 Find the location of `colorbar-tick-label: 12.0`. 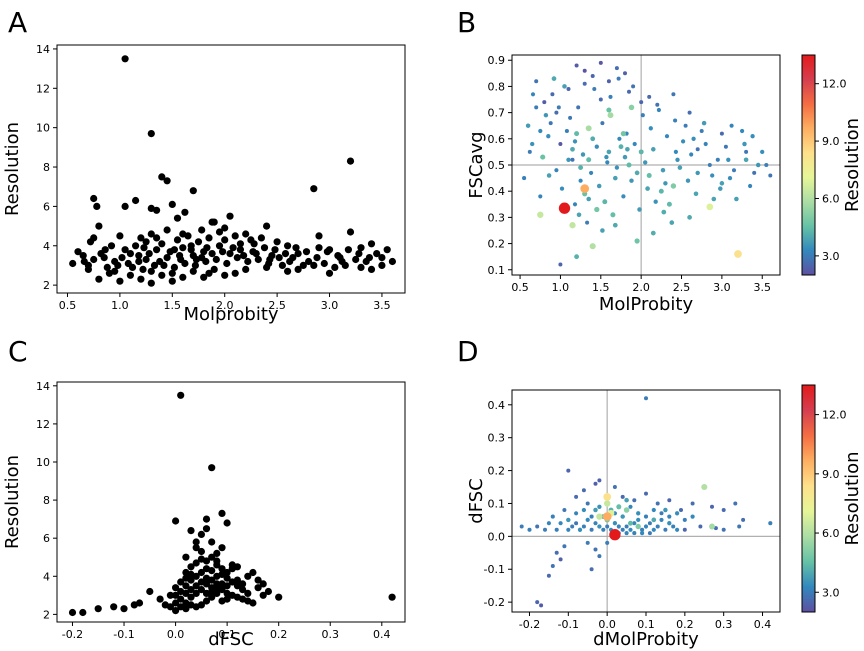

colorbar-tick-label: 12.0 is located at coordinates (834, 84).